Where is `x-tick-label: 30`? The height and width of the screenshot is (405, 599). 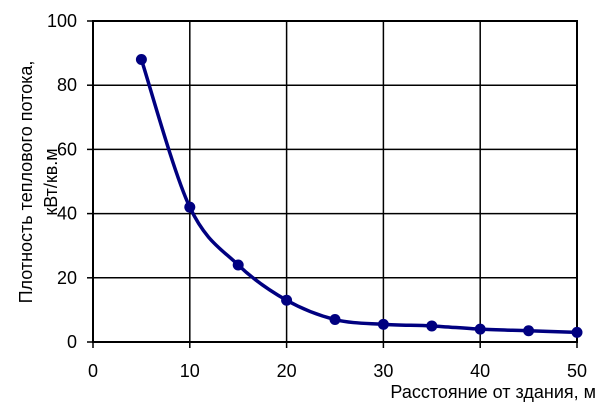 x-tick-label: 30 is located at coordinates (383, 371).